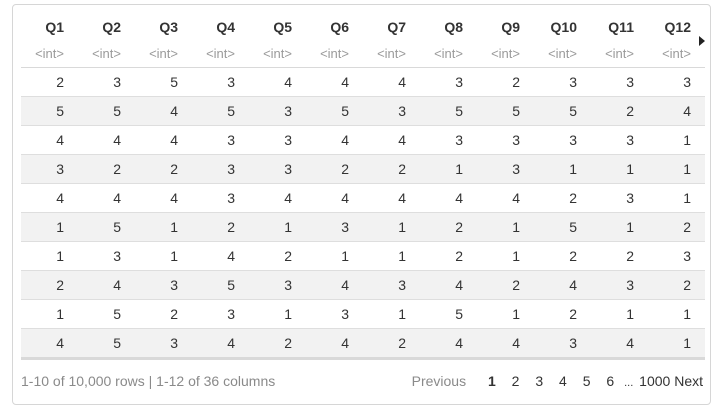  Describe the element at coordinates (220, 53) in the screenshot. I see `column-type-q4: <int>` at that location.